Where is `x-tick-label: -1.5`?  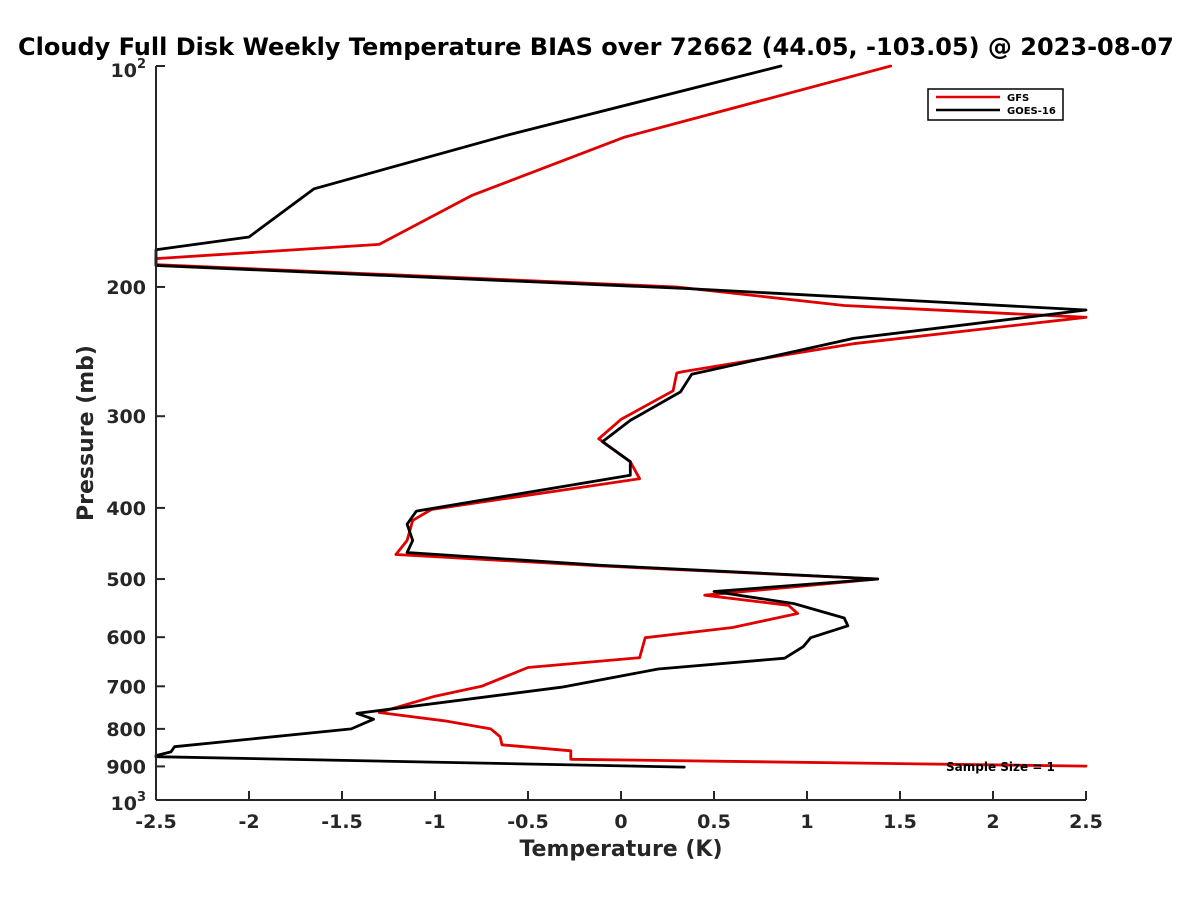
x-tick-label: -1.5 is located at coordinates (342, 822).